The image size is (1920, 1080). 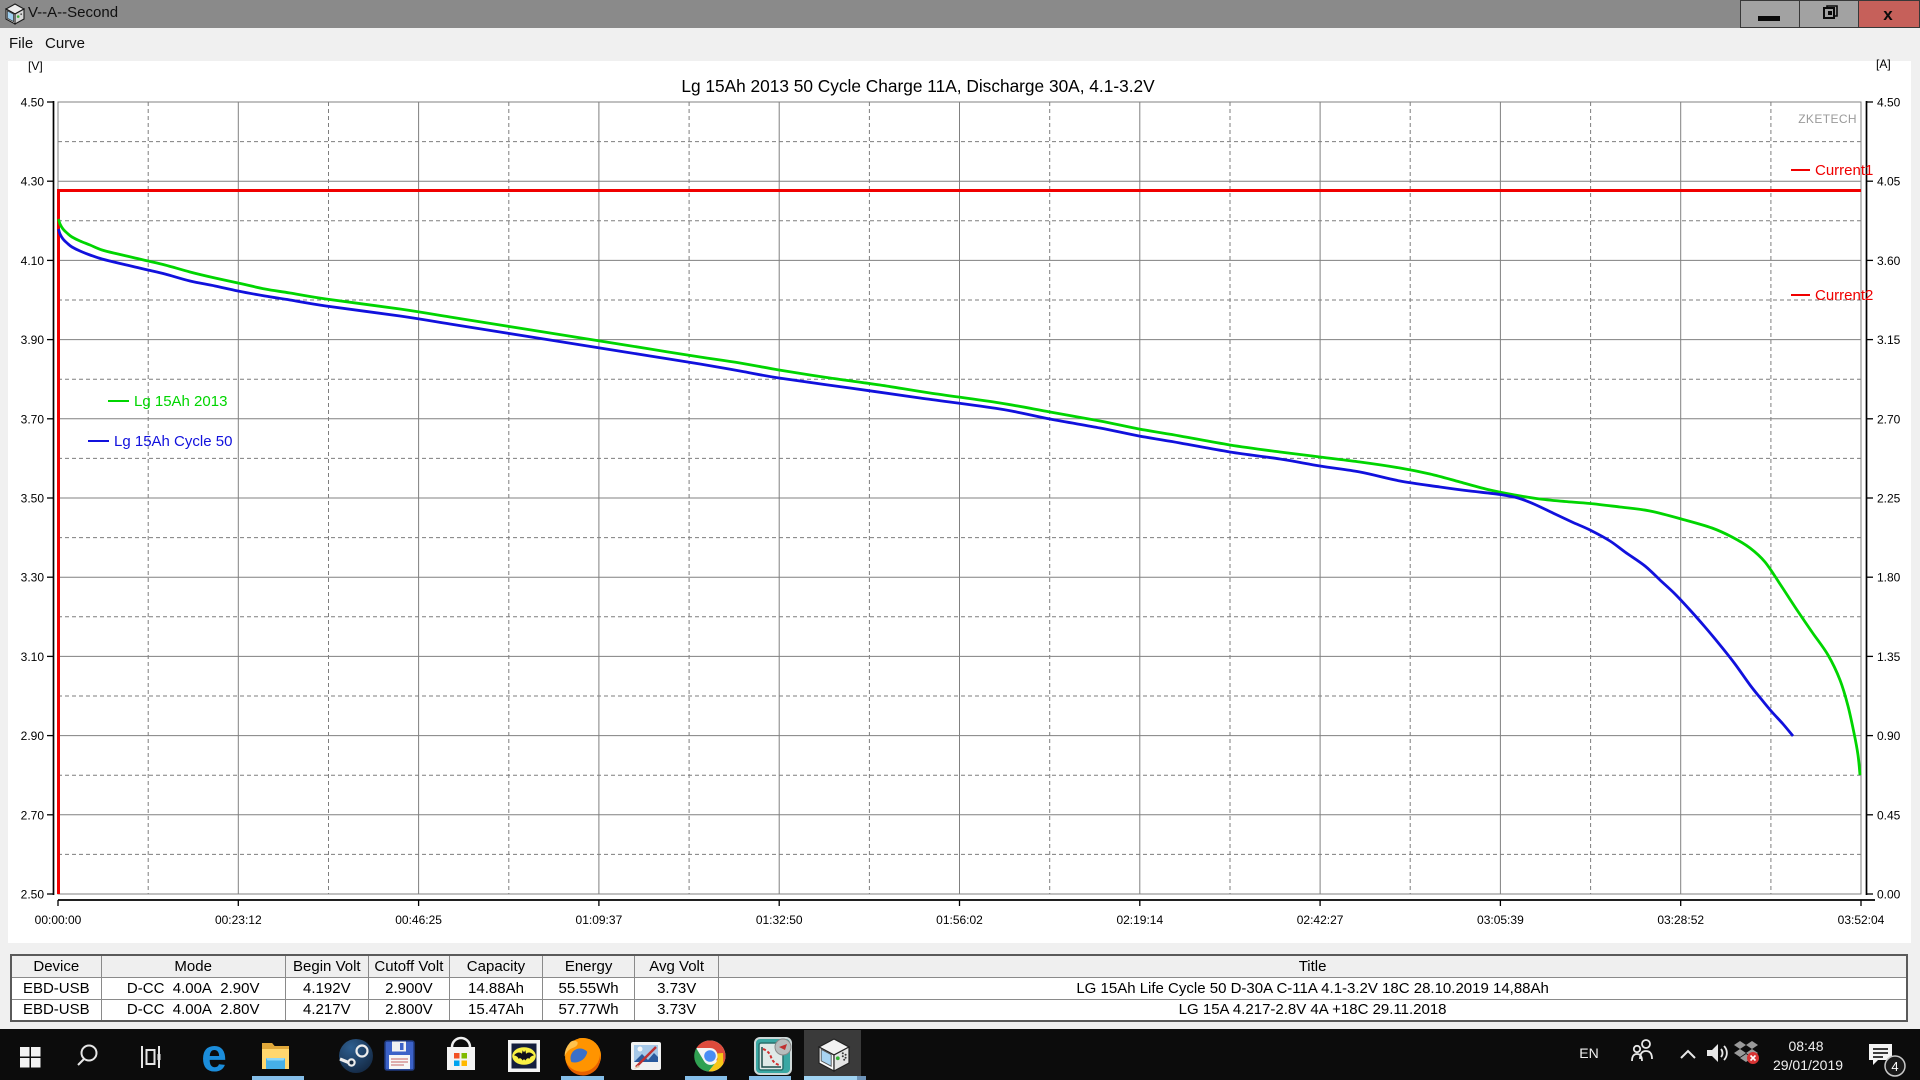 I want to click on svg-text: [V], so click(x=35, y=66).